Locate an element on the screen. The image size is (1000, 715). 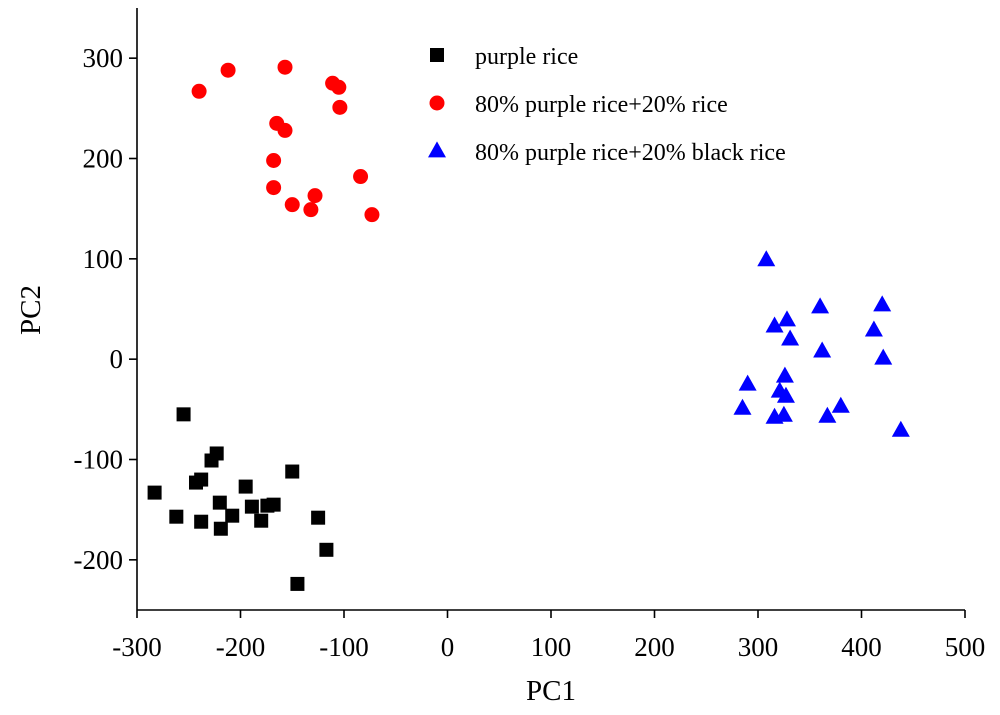
x-tick-label: -200 is located at coordinates (241, 647).